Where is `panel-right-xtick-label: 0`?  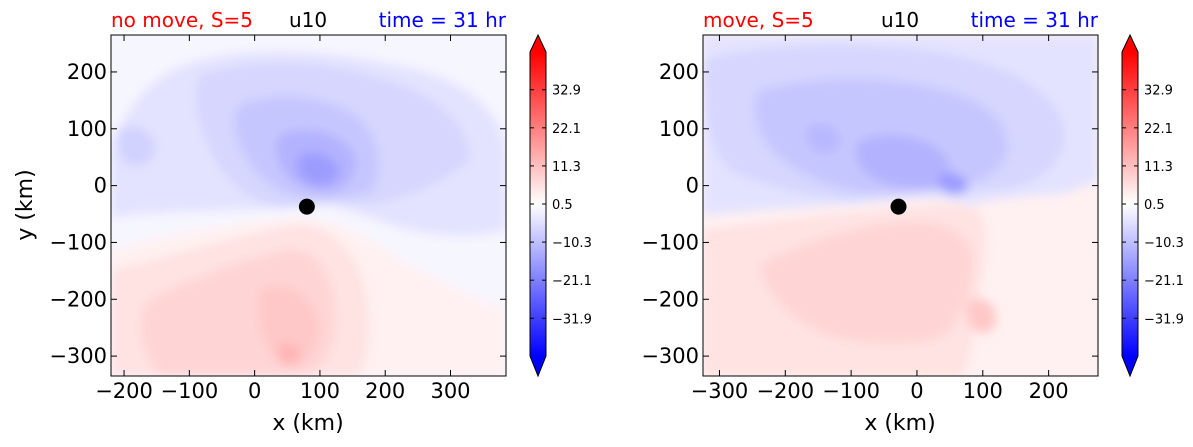 panel-right-xtick-label: 0 is located at coordinates (916, 391).